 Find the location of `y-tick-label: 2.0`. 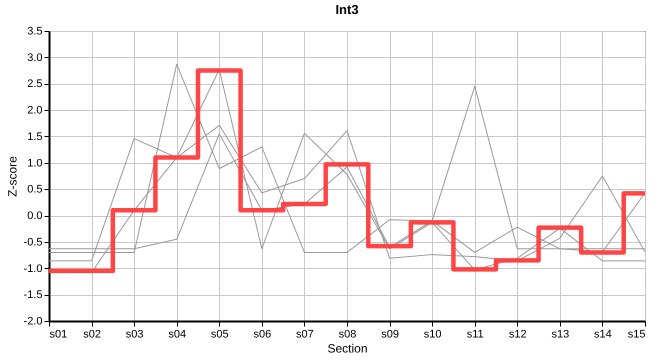

y-tick-label: 2.0 is located at coordinates (34, 110).